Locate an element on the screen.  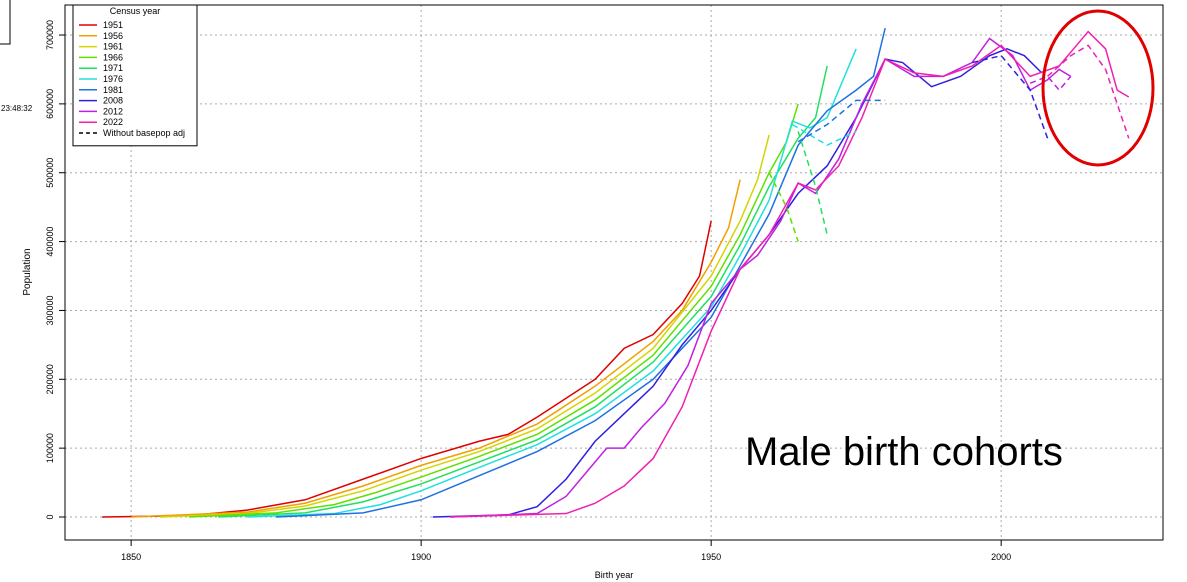
legend-label: 1976 is located at coordinates (113, 79).